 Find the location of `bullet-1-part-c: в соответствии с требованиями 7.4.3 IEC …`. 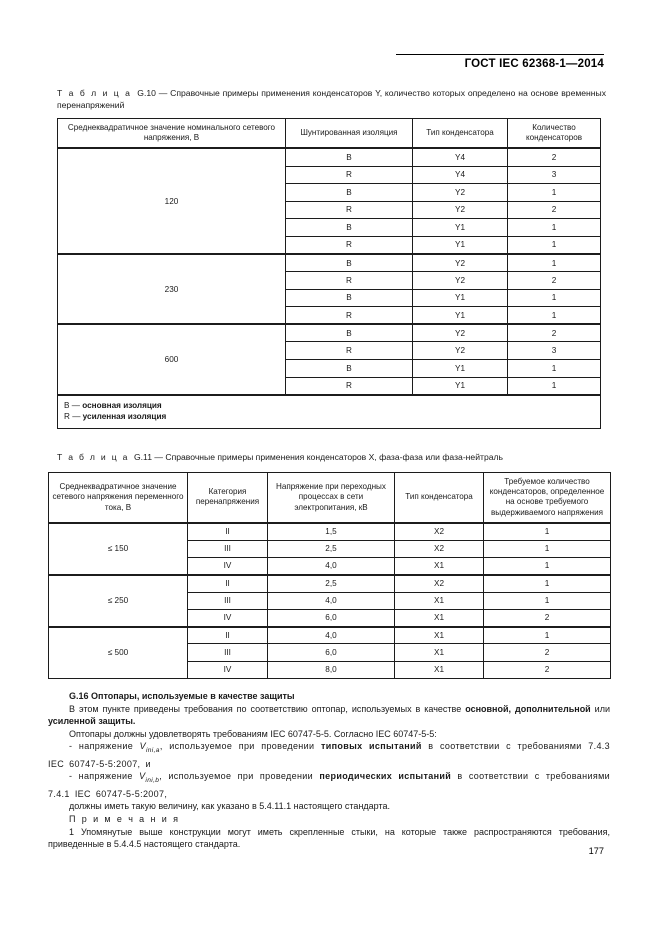

bullet-1-part-c: в соответствии с требованиями 7.4.3 IEC … is located at coordinates (329, 755).